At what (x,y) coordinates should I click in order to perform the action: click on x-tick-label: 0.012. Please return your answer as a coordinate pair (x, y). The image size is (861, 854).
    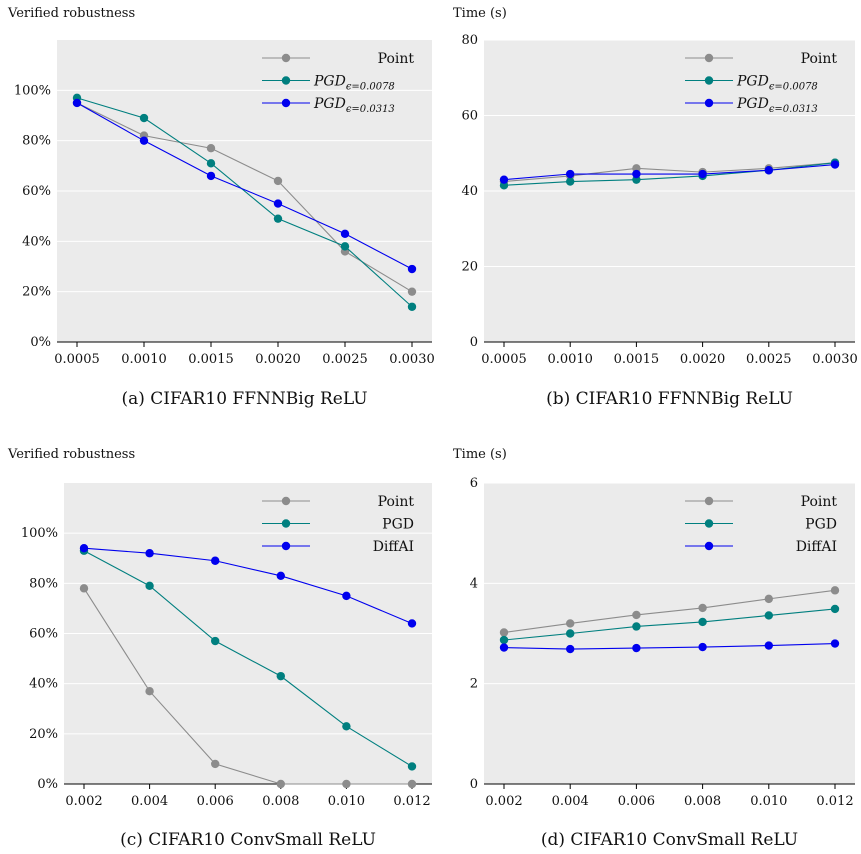
    Looking at the image, I should click on (834, 801).